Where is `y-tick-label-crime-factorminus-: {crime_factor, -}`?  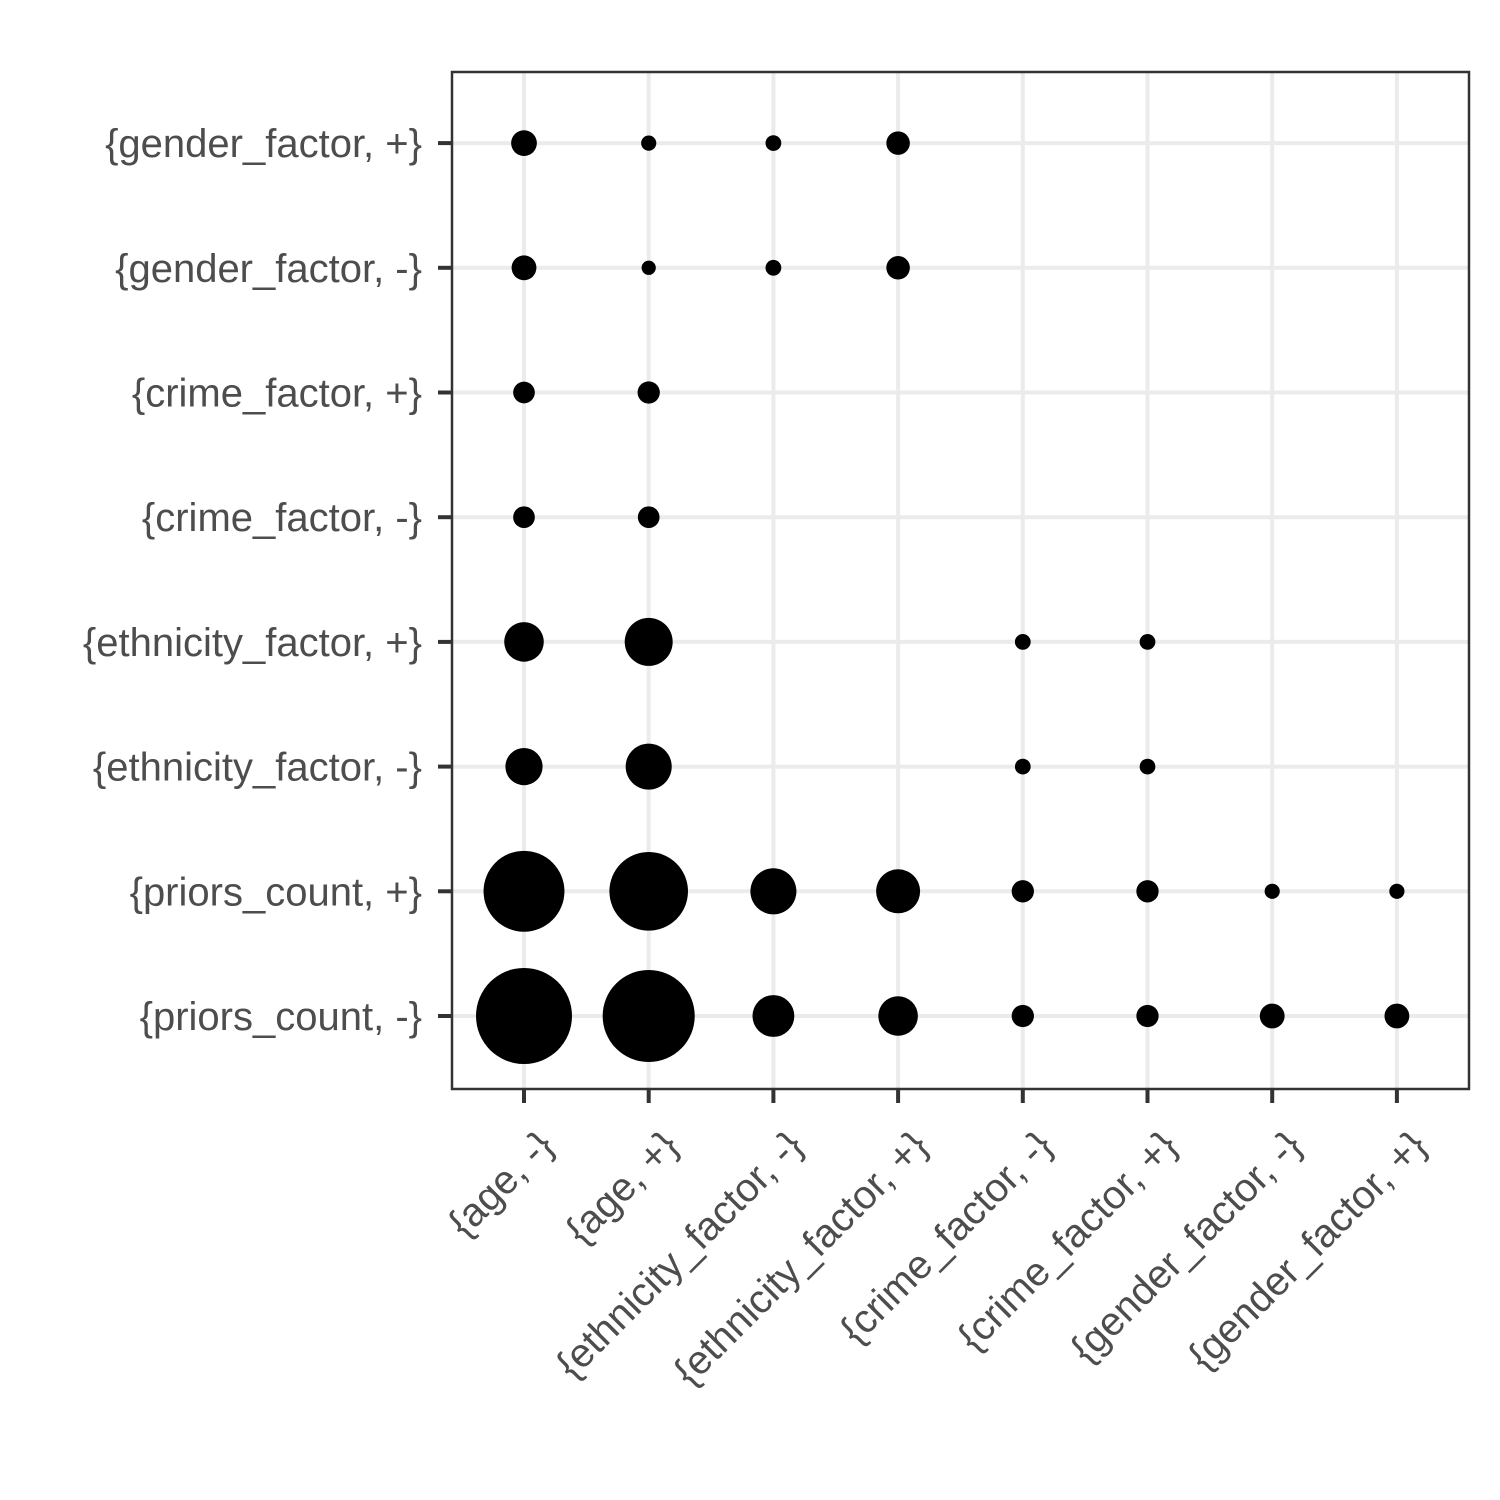 y-tick-label-crime-factorminus-: {crime_factor, -} is located at coordinates (282, 518).